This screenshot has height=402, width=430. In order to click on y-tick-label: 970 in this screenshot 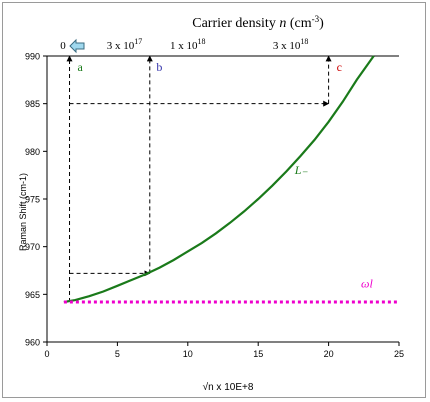, I will do `click(32, 247)`.